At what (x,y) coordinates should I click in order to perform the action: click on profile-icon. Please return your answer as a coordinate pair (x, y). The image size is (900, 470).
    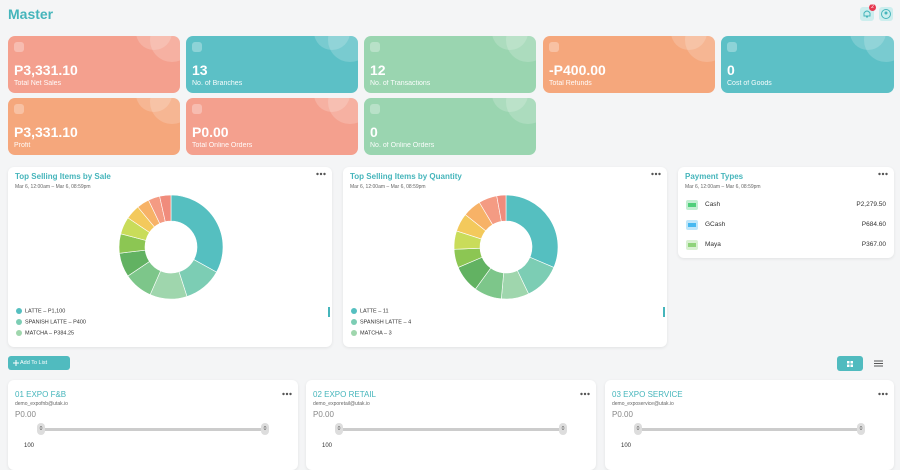
    Looking at the image, I should click on (886, 14).